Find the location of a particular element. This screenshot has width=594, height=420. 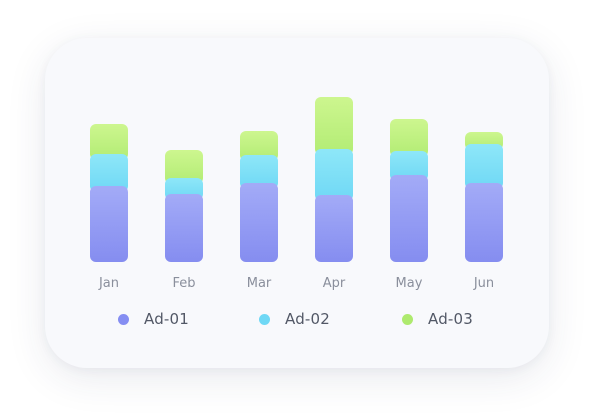

x-tick-label-jan: Jan is located at coordinates (108, 283).